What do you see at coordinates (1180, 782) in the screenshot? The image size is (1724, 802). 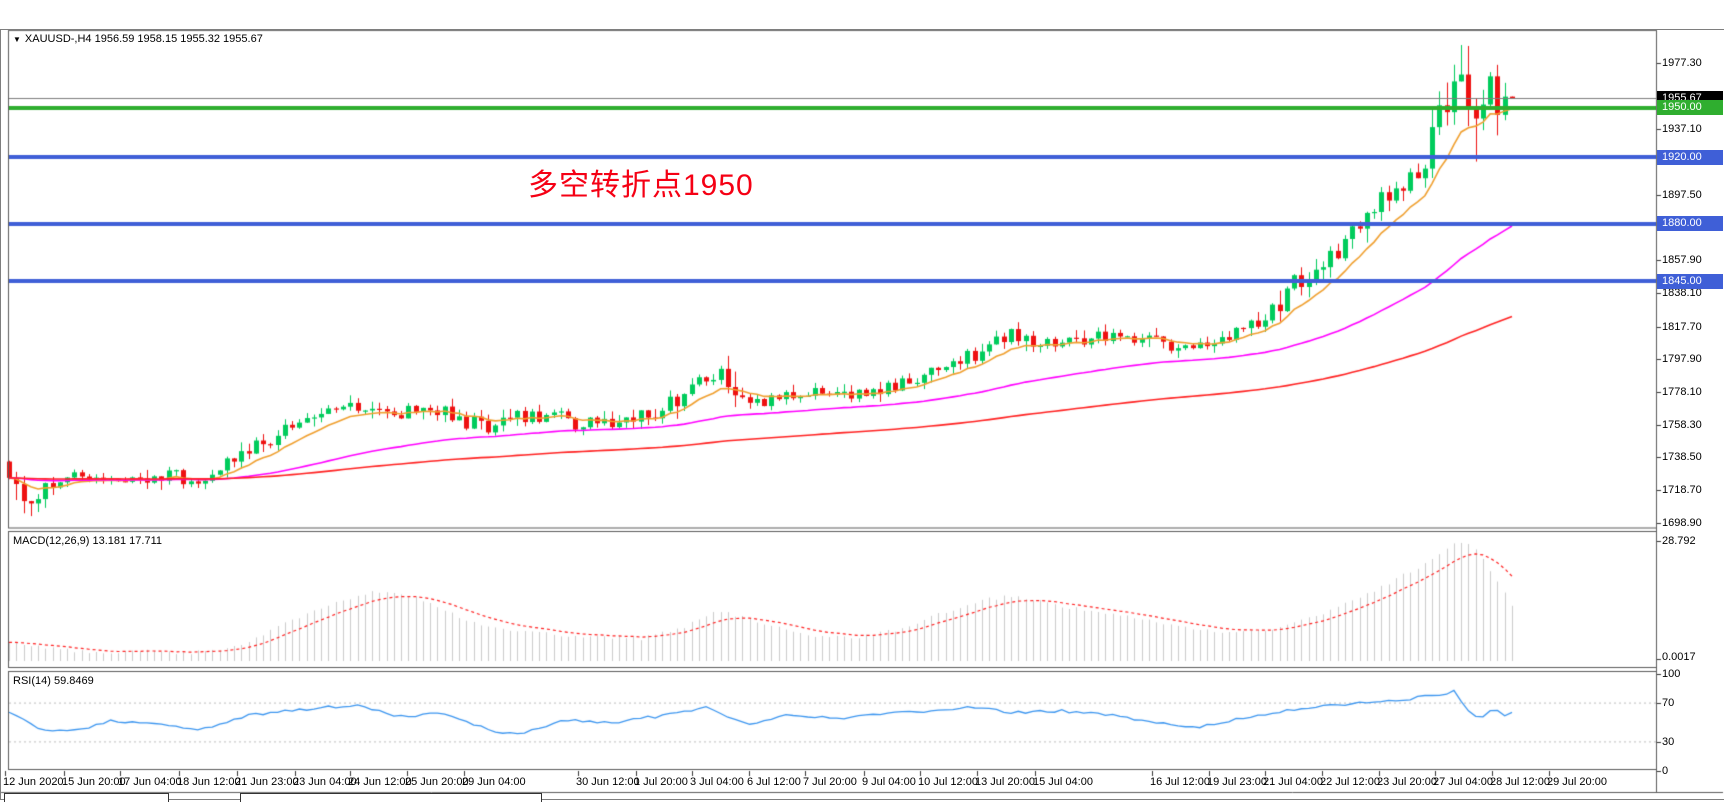 I see `time-axis-label: 16 Jul 12:00` at bounding box center [1180, 782].